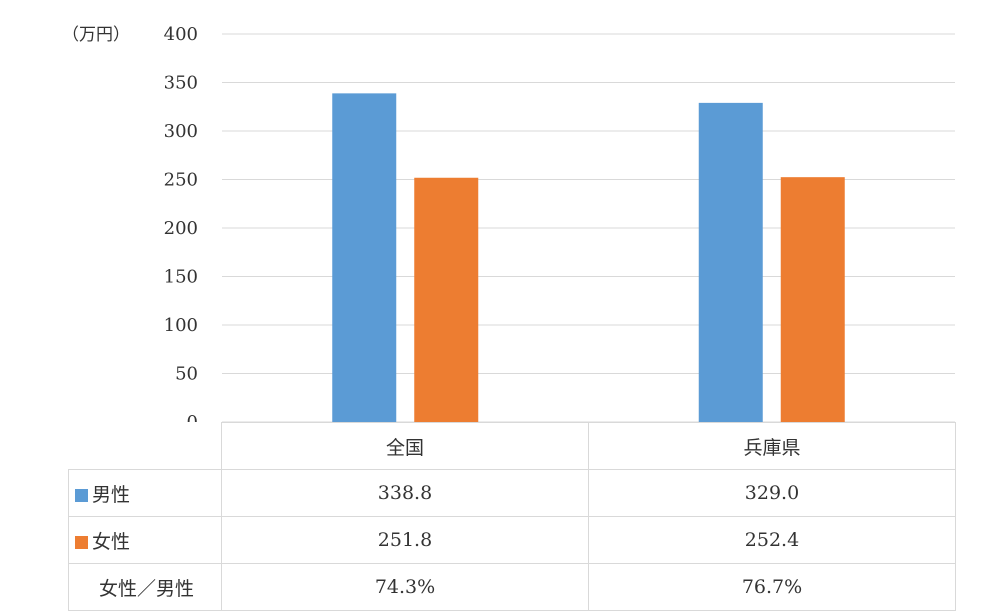 Image resolution: width=1000 pixels, height=612 pixels. I want to click on y-tick-label: 100, so click(181, 325).